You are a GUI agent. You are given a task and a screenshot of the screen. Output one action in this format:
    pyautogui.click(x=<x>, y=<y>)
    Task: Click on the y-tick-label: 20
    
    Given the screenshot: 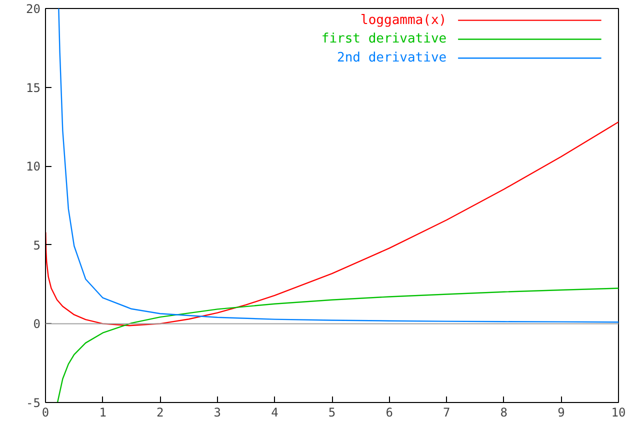 What is the action you would take?
    pyautogui.click(x=33, y=9)
    